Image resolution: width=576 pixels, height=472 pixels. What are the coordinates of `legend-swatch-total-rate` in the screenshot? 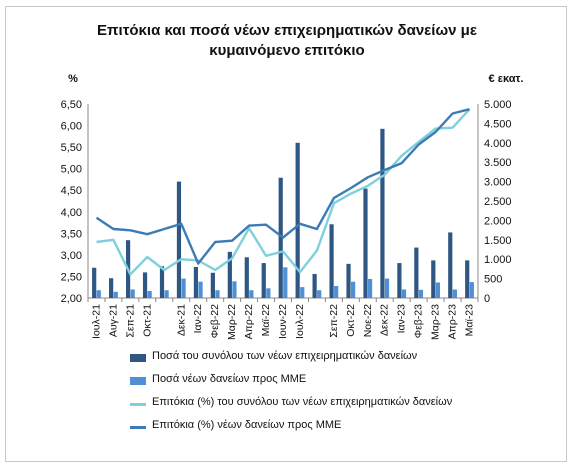 It's located at (138, 404).